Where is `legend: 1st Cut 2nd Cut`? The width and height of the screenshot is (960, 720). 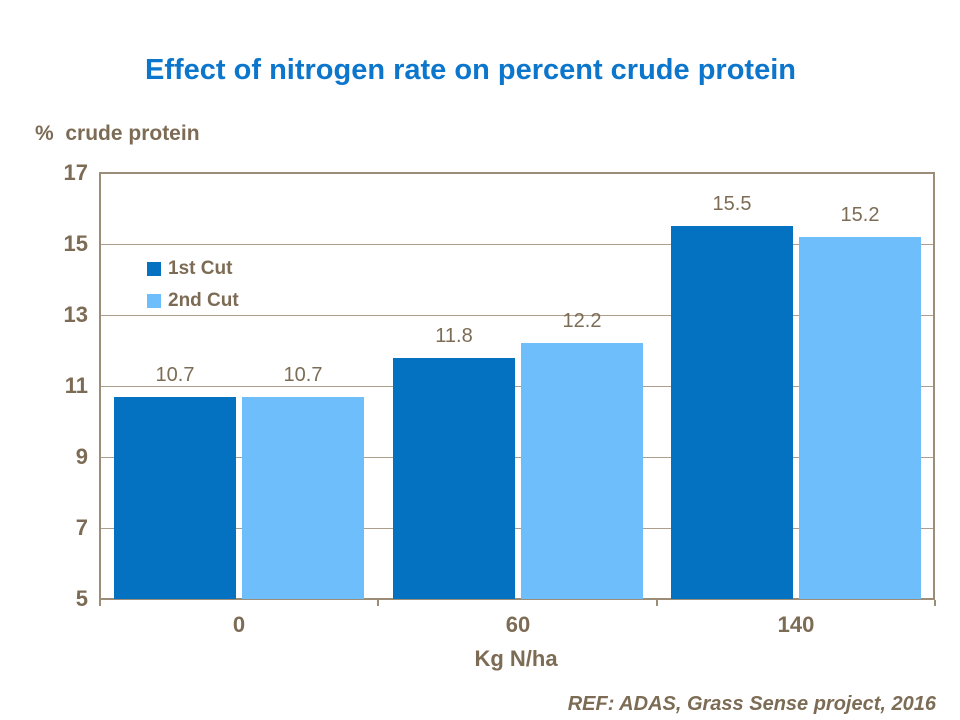
legend: 1st Cut 2nd Cut is located at coordinates (193, 290).